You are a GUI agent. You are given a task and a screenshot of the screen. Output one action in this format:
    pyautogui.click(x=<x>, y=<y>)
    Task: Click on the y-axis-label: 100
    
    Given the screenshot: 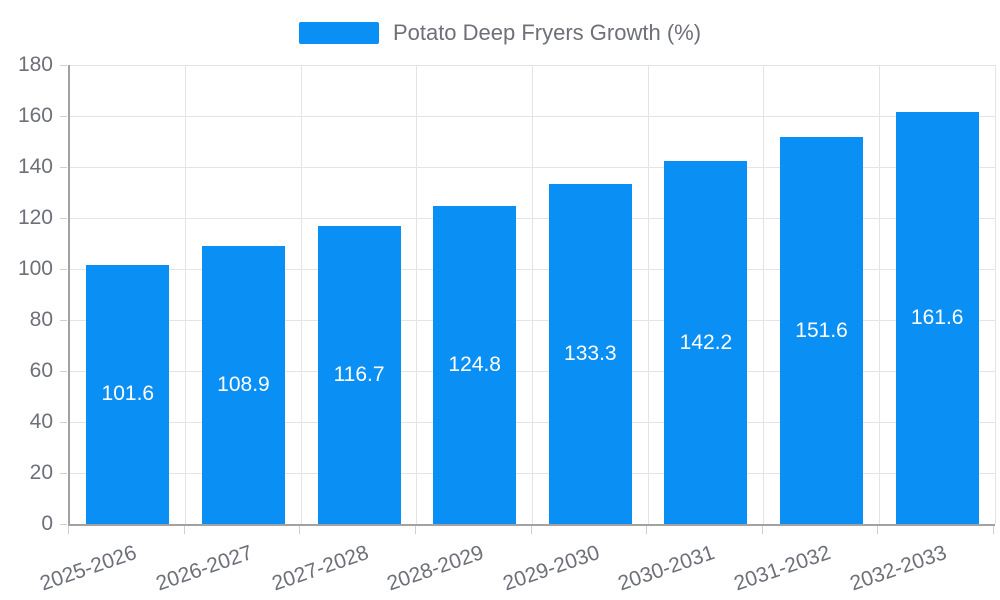 What is the action you would take?
    pyautogui.click(x=35, y=268)
    